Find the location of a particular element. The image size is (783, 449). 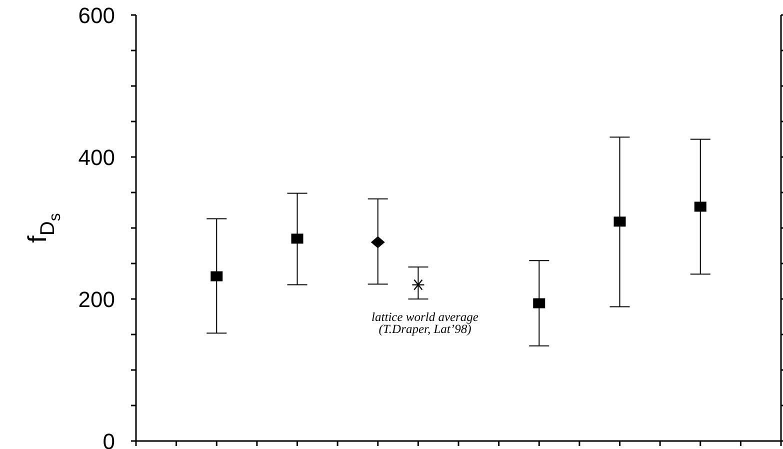

y-tick-label: 600 is located at coordinates (96, 15).